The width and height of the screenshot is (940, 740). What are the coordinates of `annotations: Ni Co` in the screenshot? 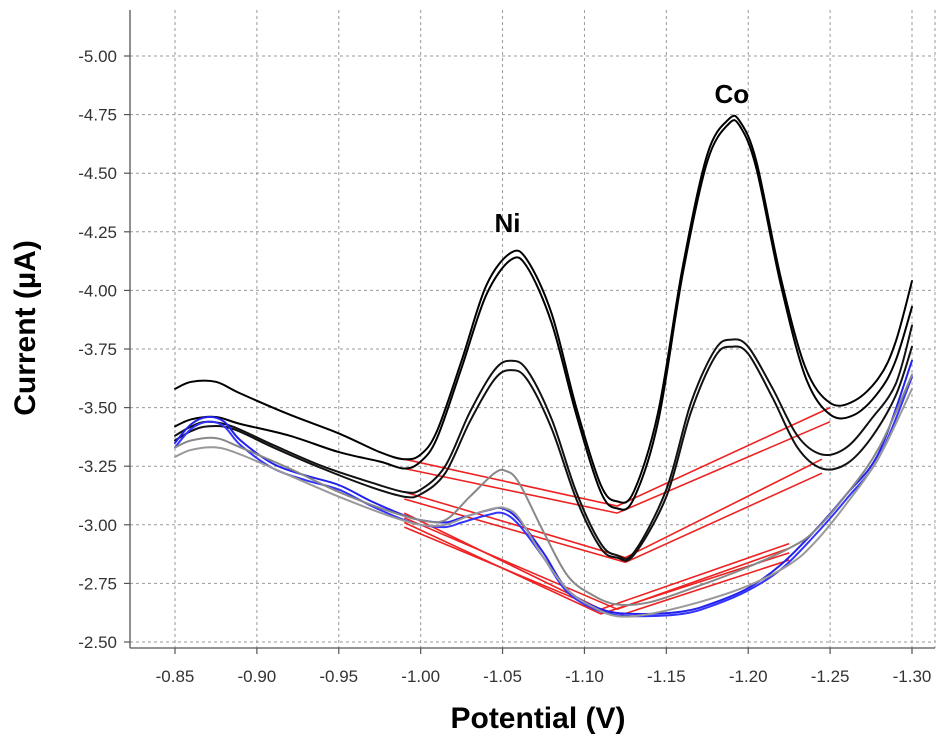 It's located at (621, 158).